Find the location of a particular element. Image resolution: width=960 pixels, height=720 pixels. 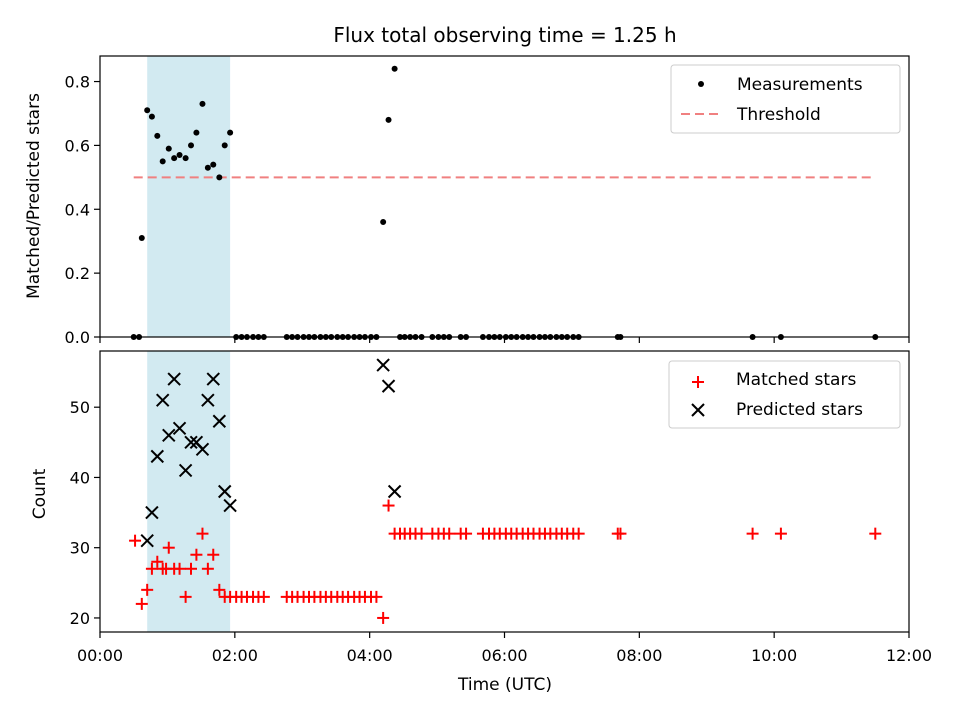

count-legend-box is located at coordinates (784, 394).